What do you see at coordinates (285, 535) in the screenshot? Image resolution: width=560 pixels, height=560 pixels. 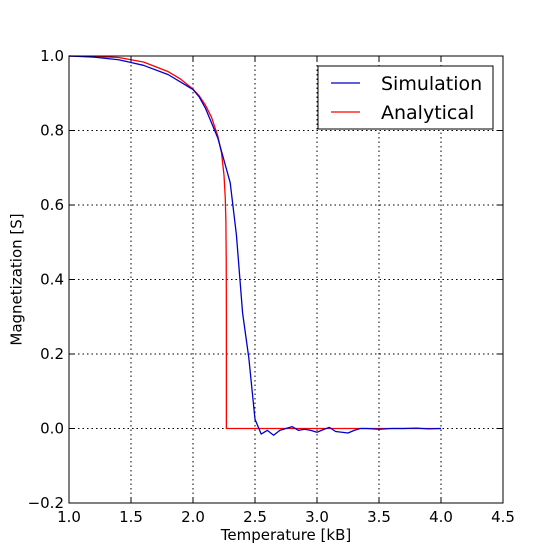 I see `x-axis-label: Temperature [kB]` at bounding box center [285, 535].